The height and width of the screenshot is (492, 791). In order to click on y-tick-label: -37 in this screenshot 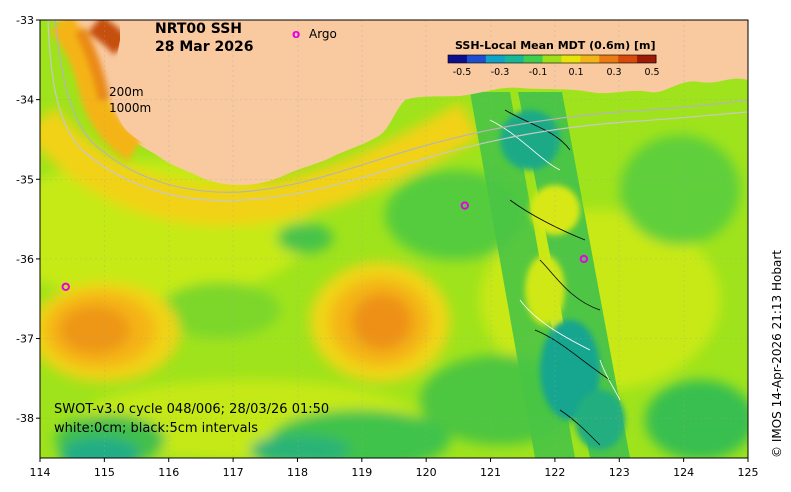, I will do `click(25, 339)`.